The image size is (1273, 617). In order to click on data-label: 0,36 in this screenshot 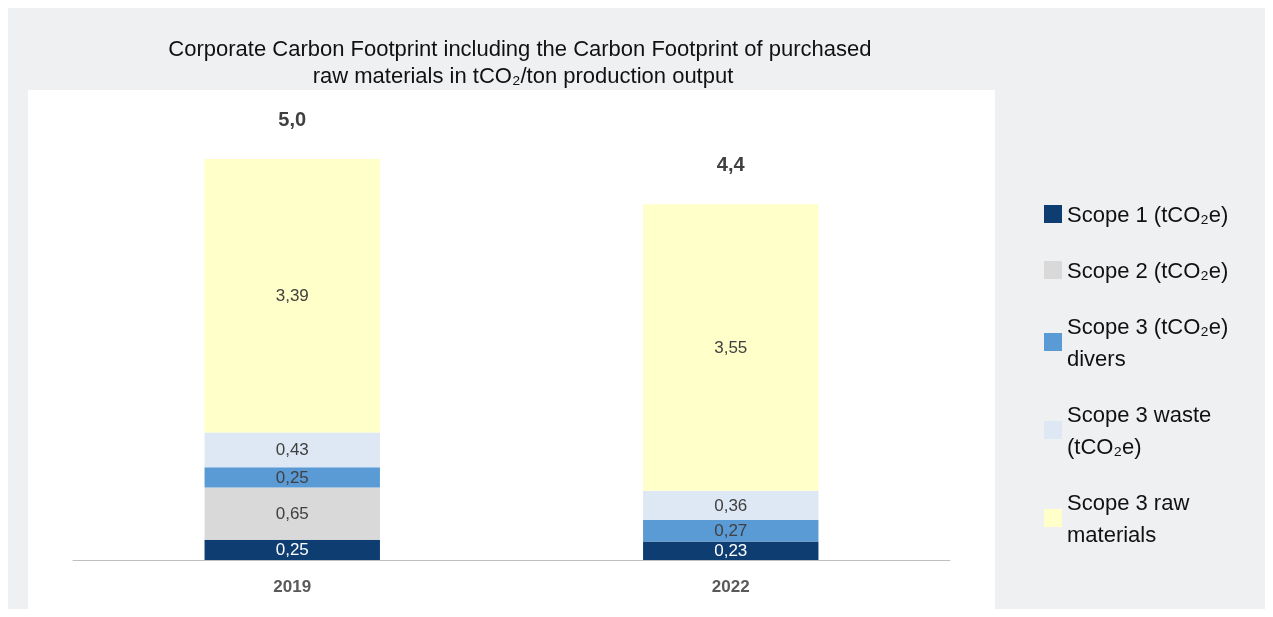, I will do `click(731, 505)`.